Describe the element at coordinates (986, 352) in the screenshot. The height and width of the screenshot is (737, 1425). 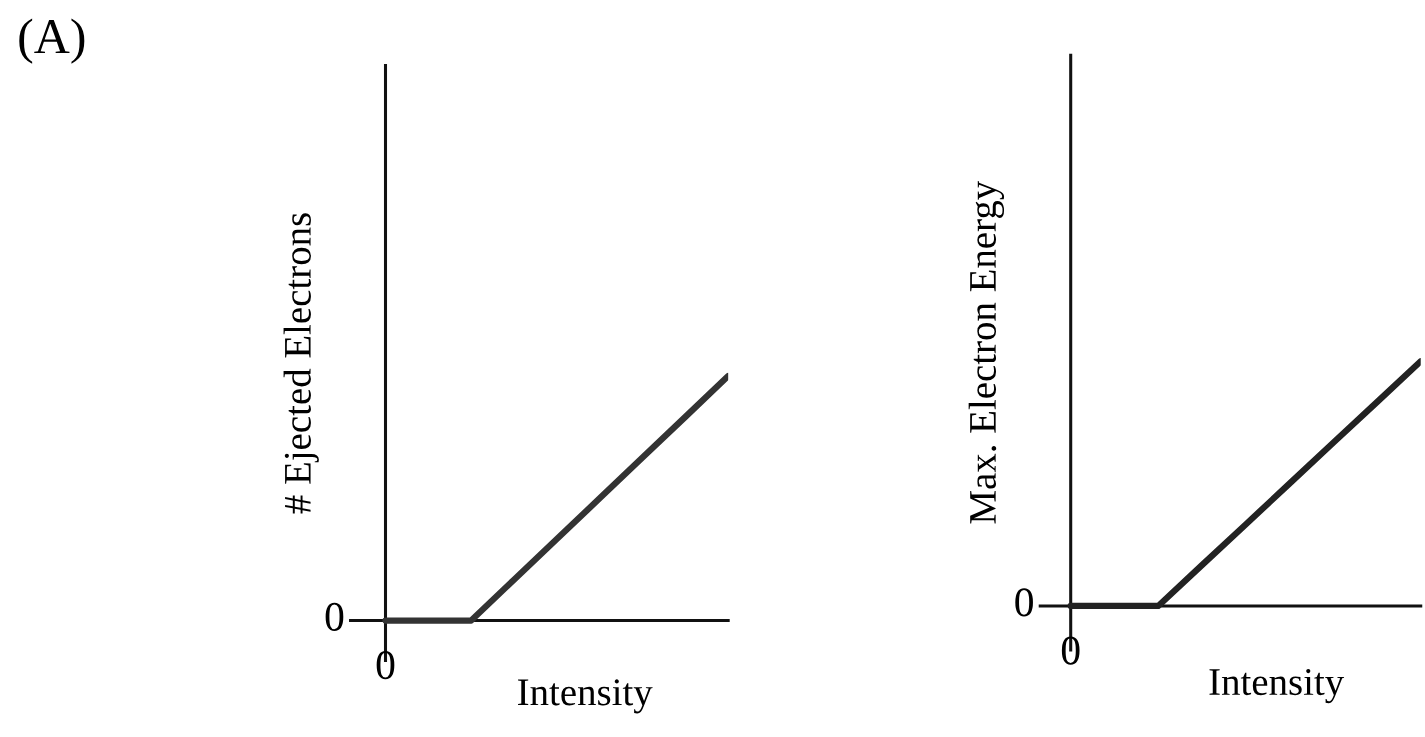
I see `y-axis-title: Max. Electron Energy` at that location.